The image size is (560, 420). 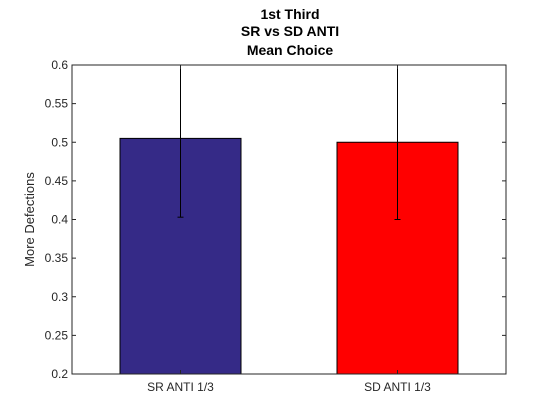 What do you see at coordinates (59, 142) in the screenshot?
I see `y-tick-label: 0.5` at bounding box center [59, 142].